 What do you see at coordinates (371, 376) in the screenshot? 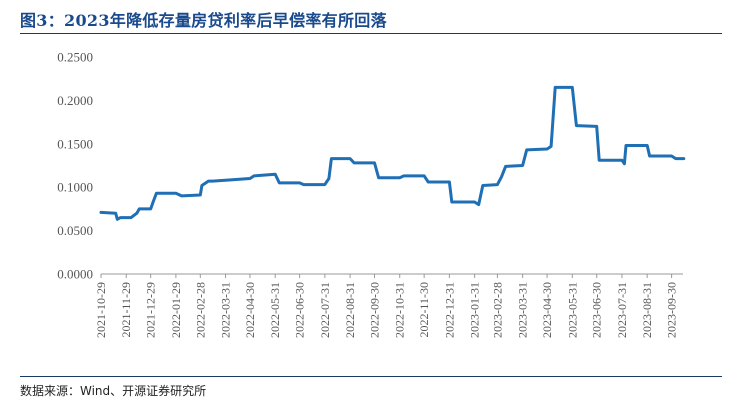
I see `source-divider` at bounding box center [371, 376].